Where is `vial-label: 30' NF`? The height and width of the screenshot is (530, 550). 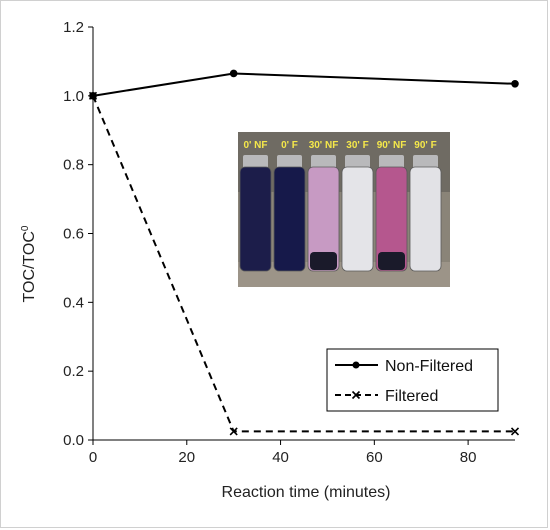
vial-label: 30' NF is located at coordinates (324, 145).